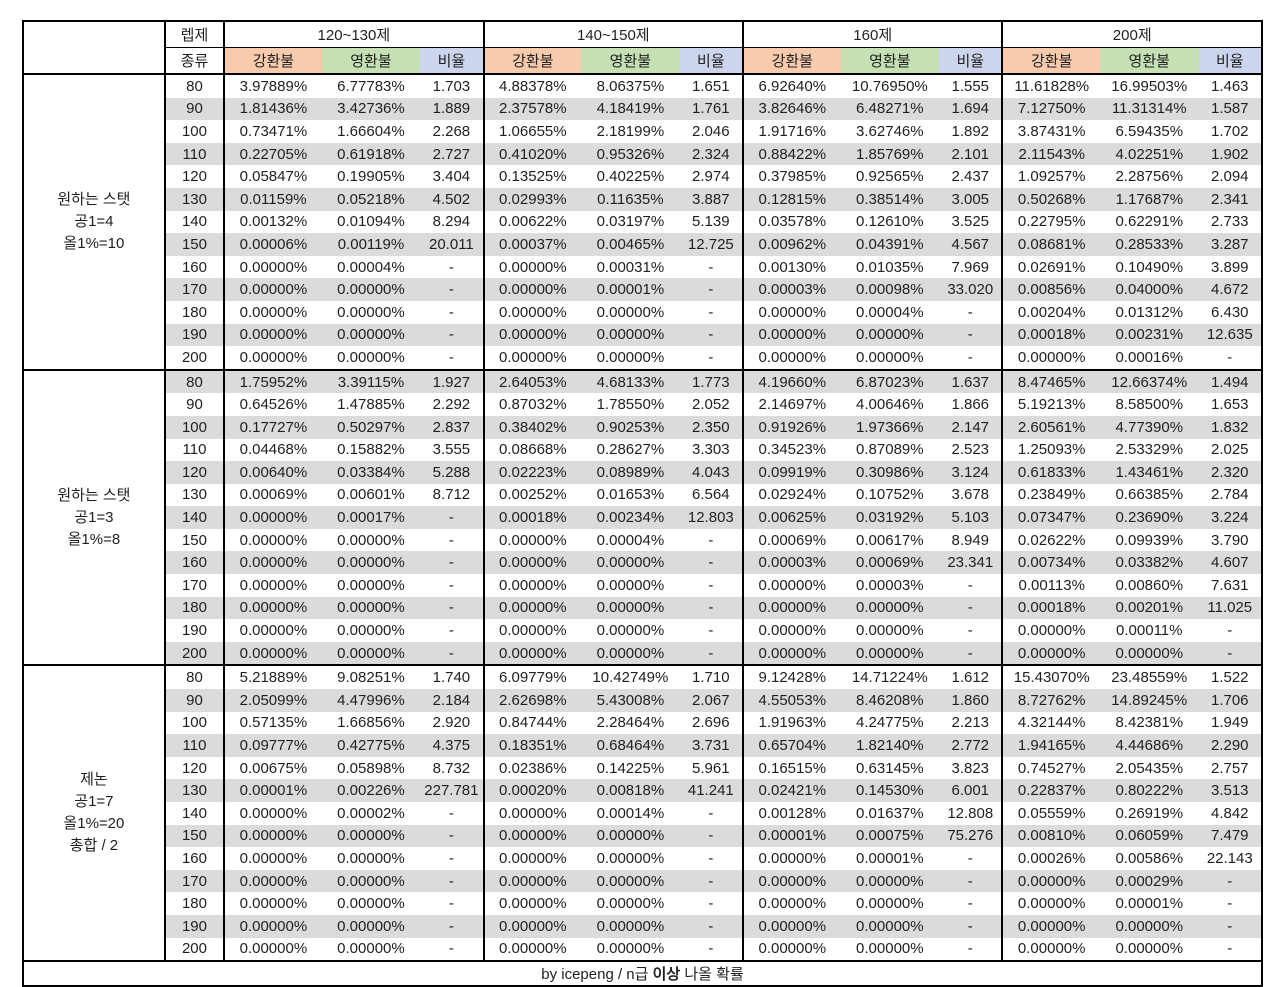 This screenshot has width=1283, height=987. Describe the element at coordinates (711, 177) in the screenshot. I see `value-cell: 2.974` at that location.